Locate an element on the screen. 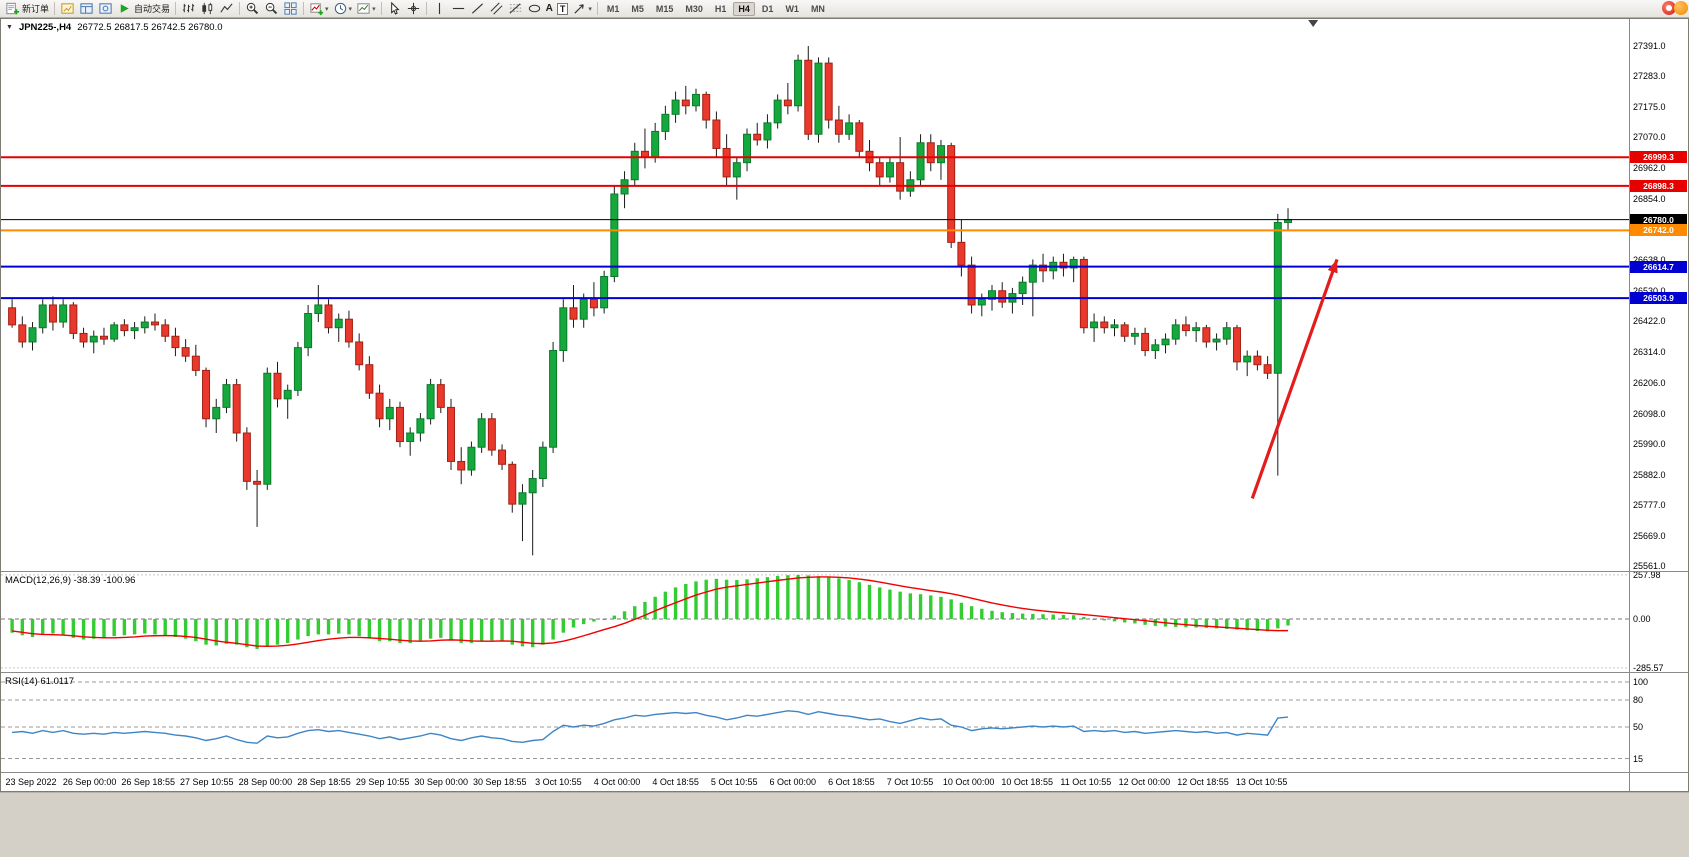  navigator-icon is located at coordinates (105, 8).